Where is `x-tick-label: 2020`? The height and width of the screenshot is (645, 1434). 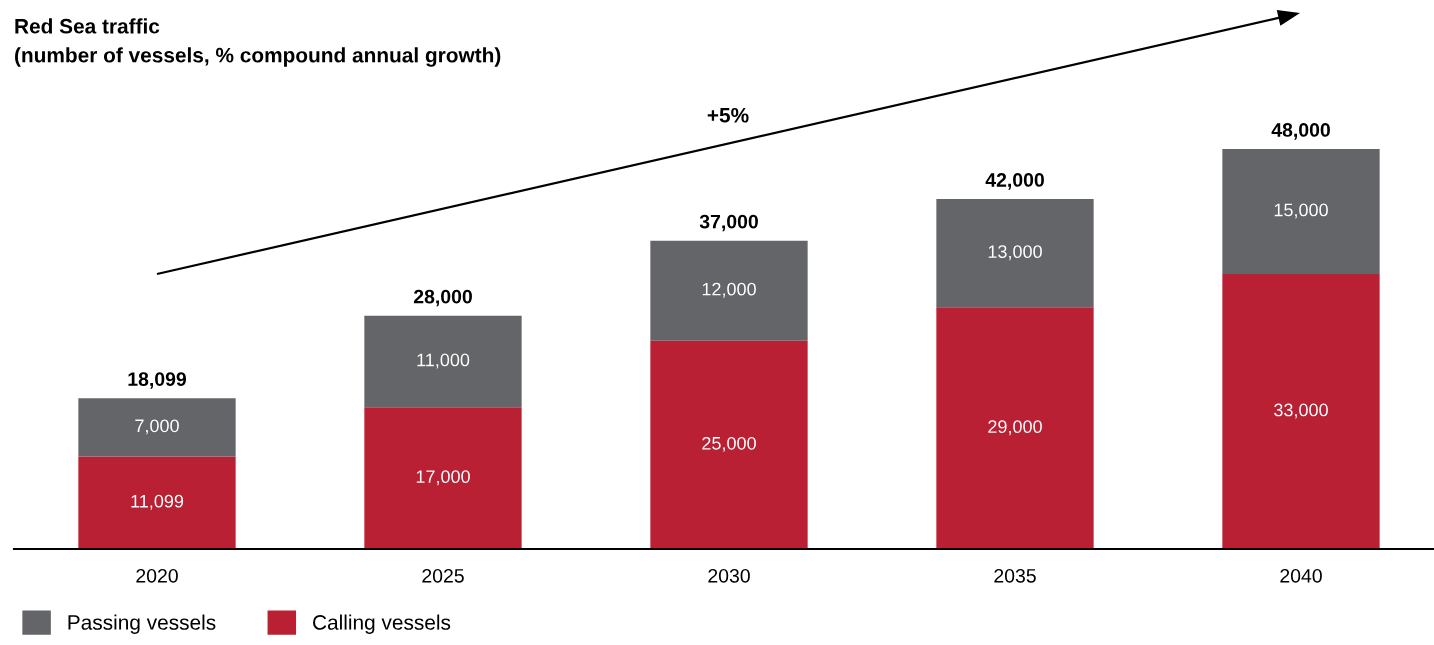 x-tick-label: 2020 is located at coordinates (157, 575).